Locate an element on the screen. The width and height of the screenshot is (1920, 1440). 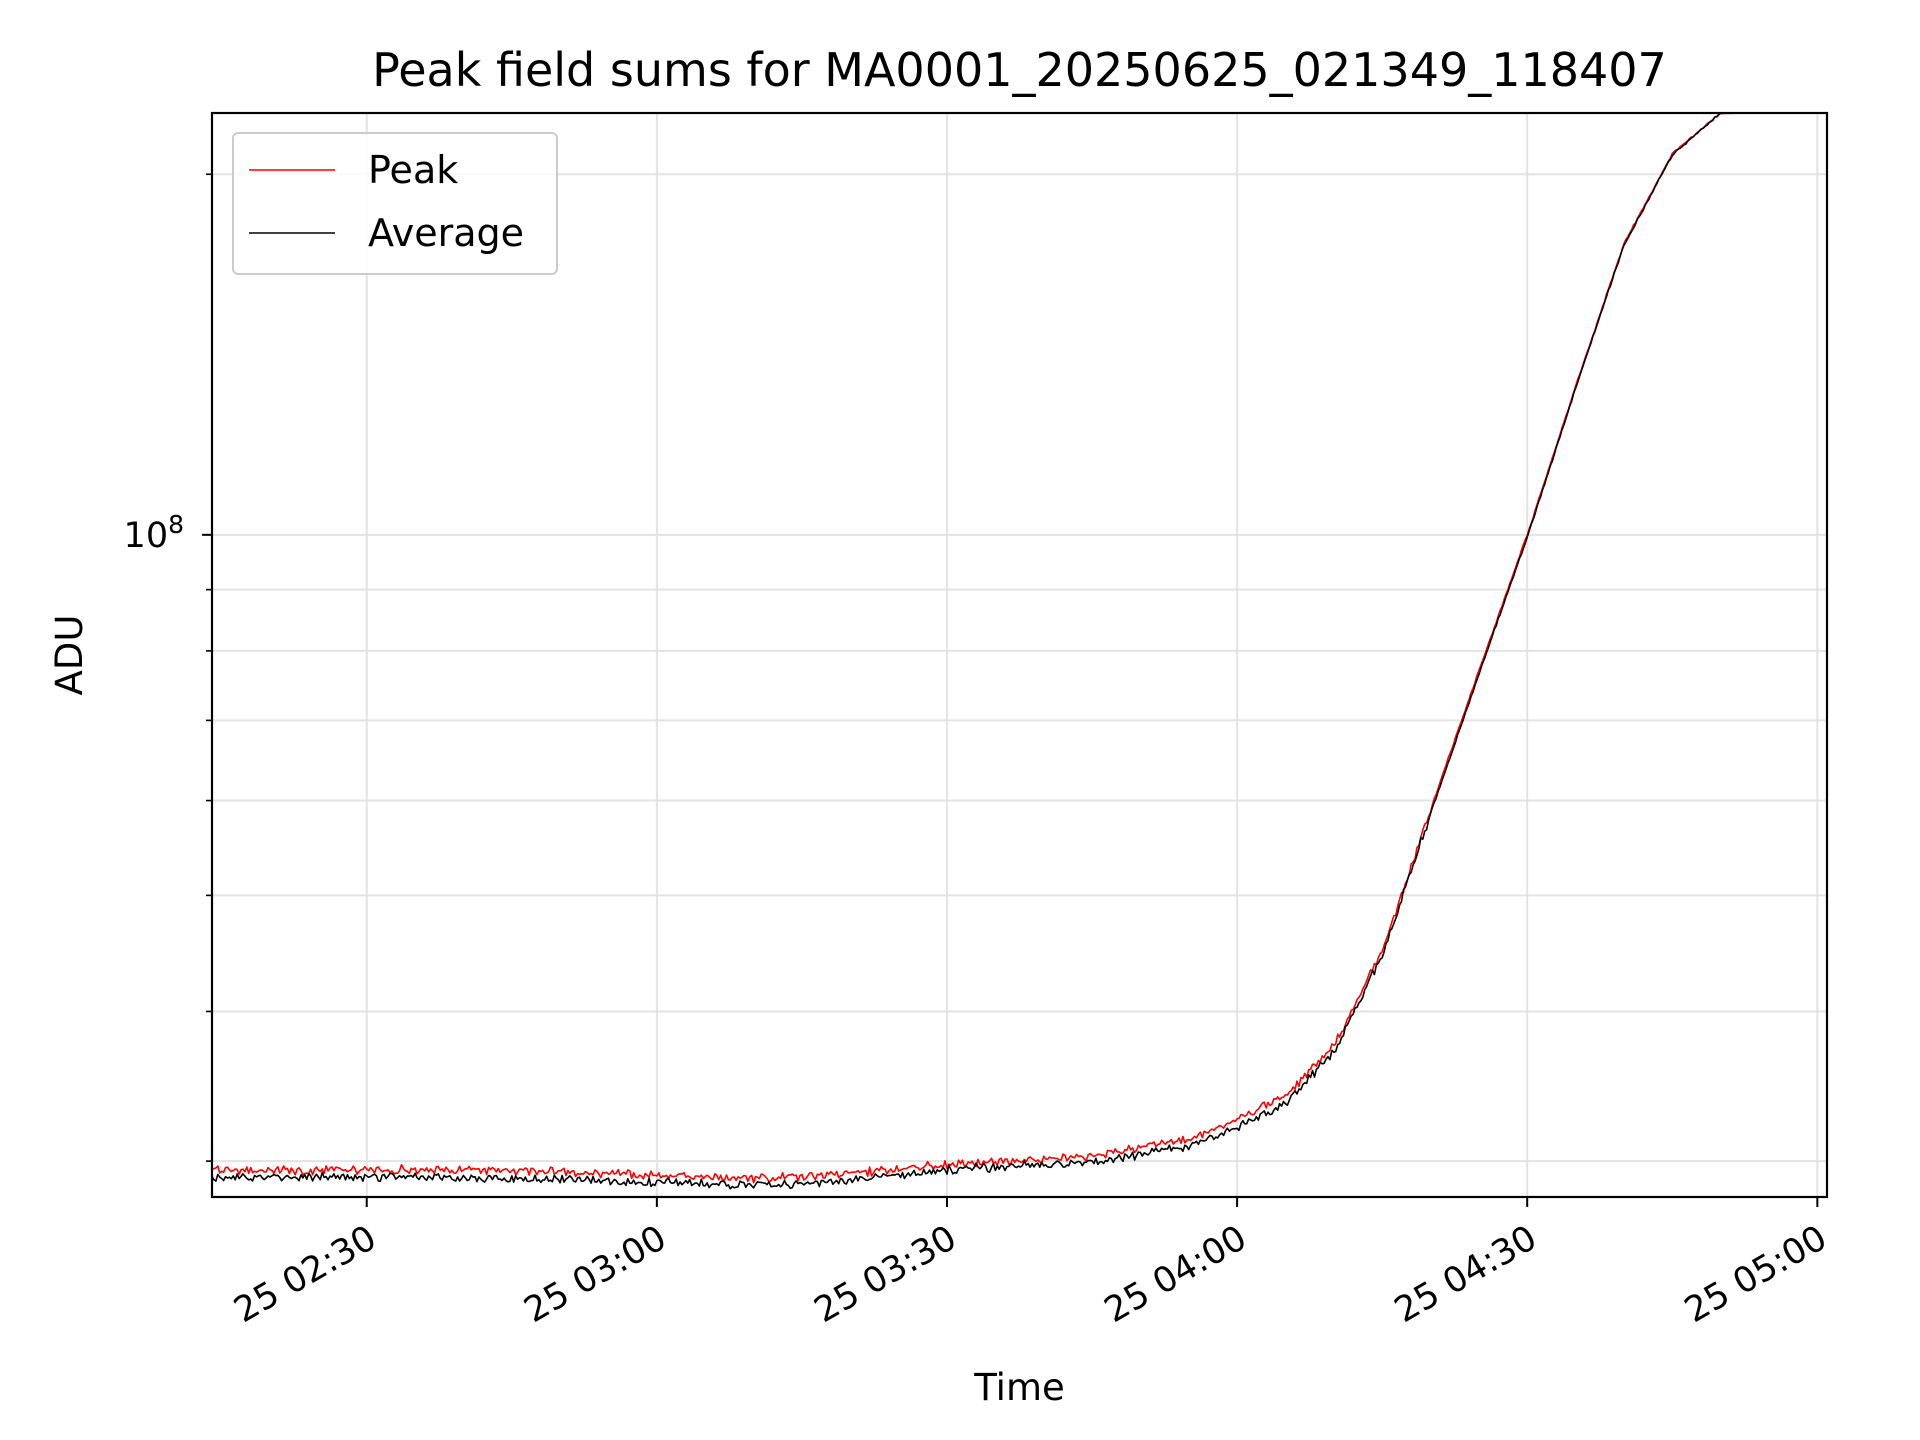
y-tick-label: 108 is located at coordinates (154, 533).